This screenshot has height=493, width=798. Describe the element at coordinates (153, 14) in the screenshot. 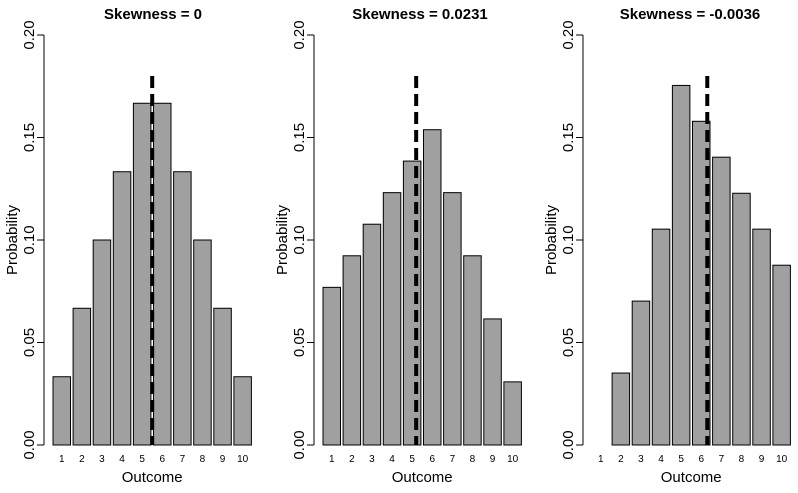

I see `chart-title: Skewness = 0` at that location.